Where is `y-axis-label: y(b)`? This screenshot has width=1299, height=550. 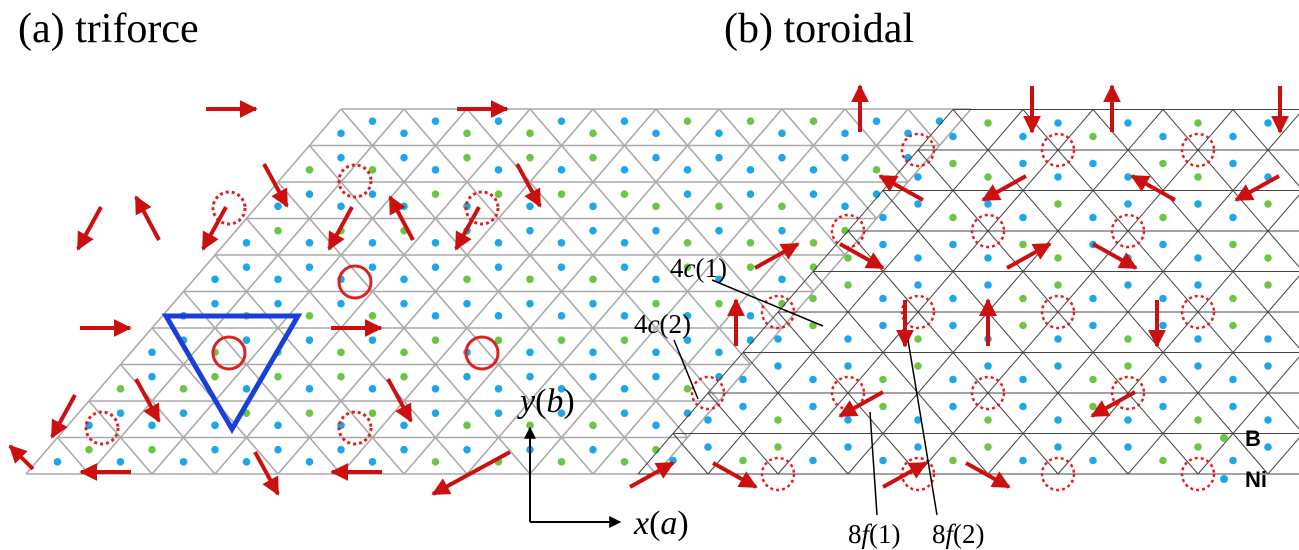
y-axis-label: y(b) is located at coordinates (546, 401).